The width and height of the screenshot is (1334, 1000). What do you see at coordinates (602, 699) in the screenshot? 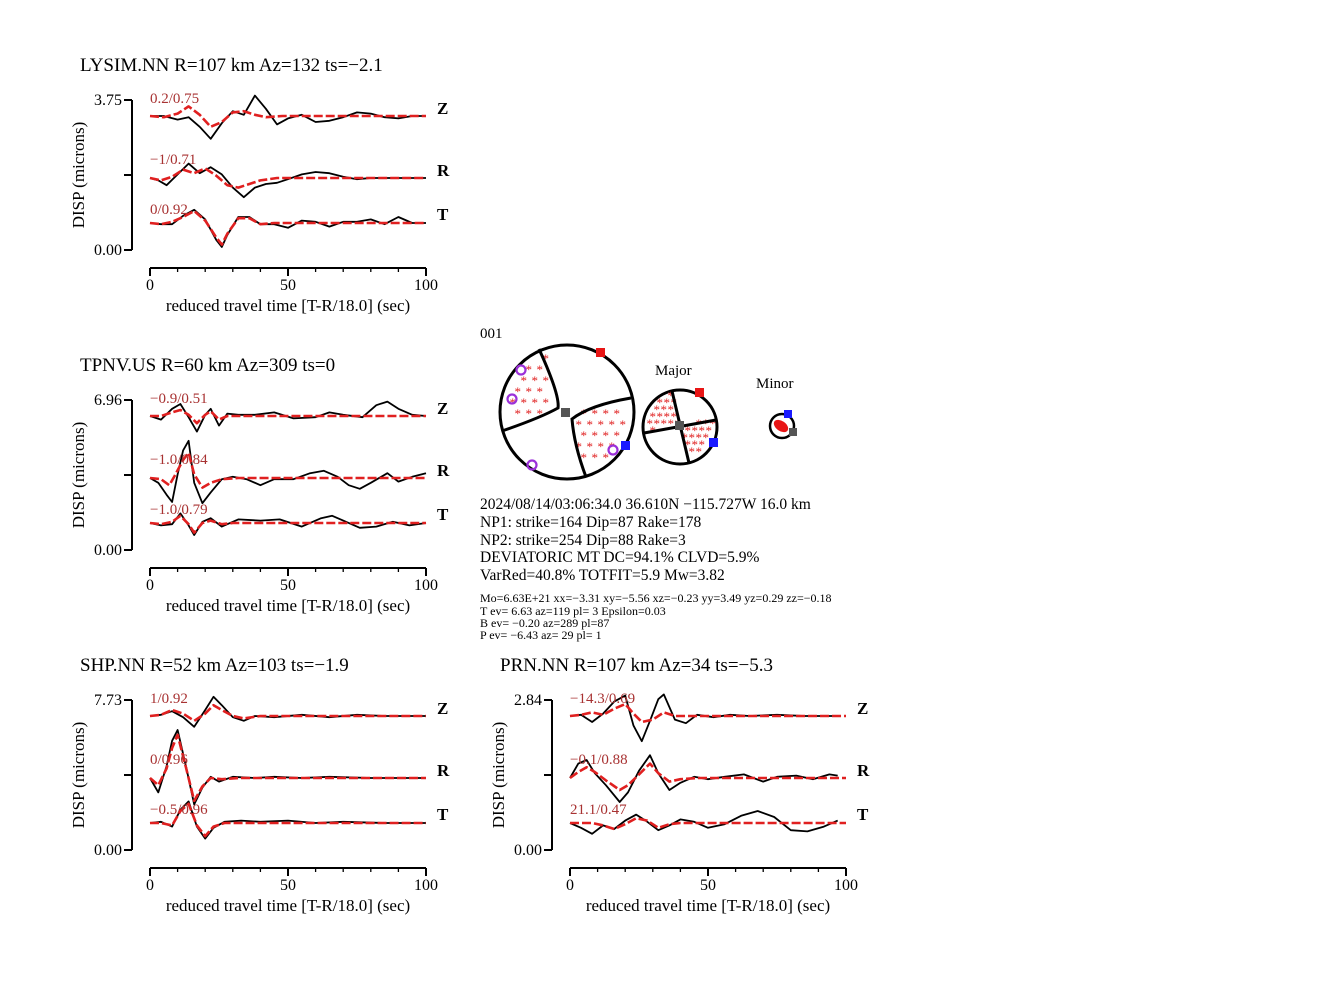
I see `fit-score-label: −14.3/0.69` at bounding box center [602, 699].